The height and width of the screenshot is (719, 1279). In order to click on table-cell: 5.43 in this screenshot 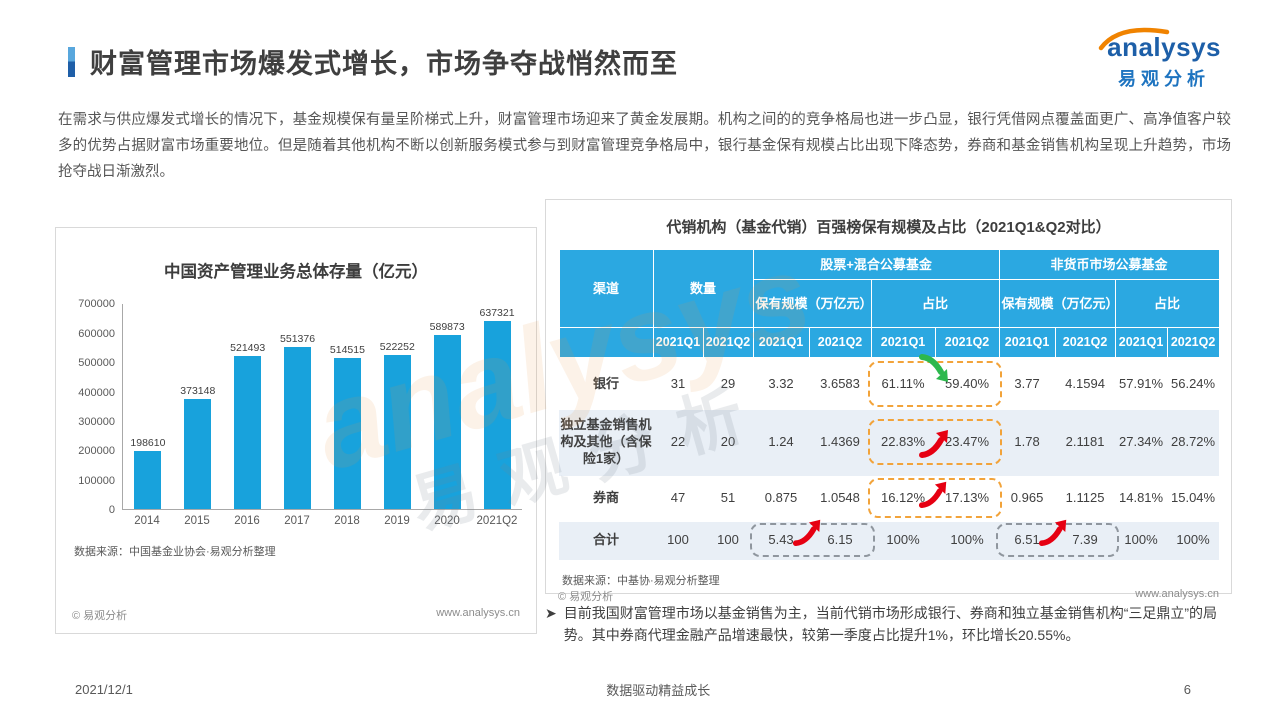, I will do `click(781, 540)`.